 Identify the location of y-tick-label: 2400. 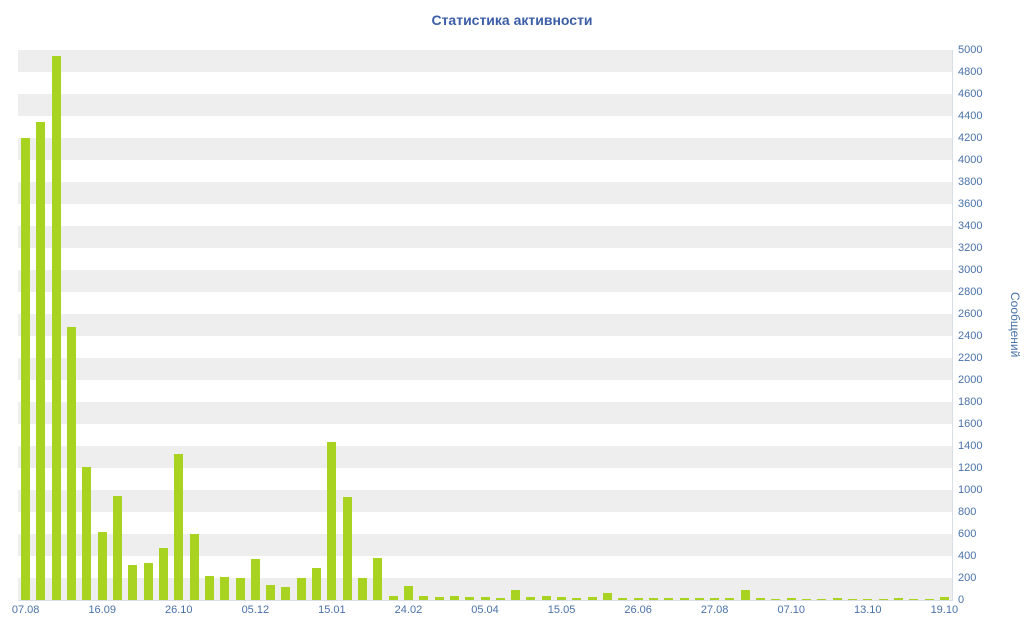
(970, 336).